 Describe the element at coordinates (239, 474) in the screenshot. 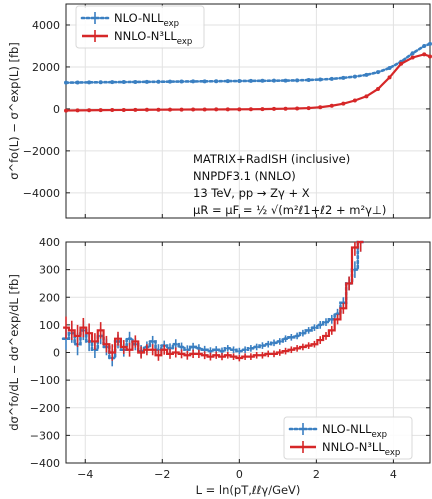

I see `x-tick-label: 0` at that location.